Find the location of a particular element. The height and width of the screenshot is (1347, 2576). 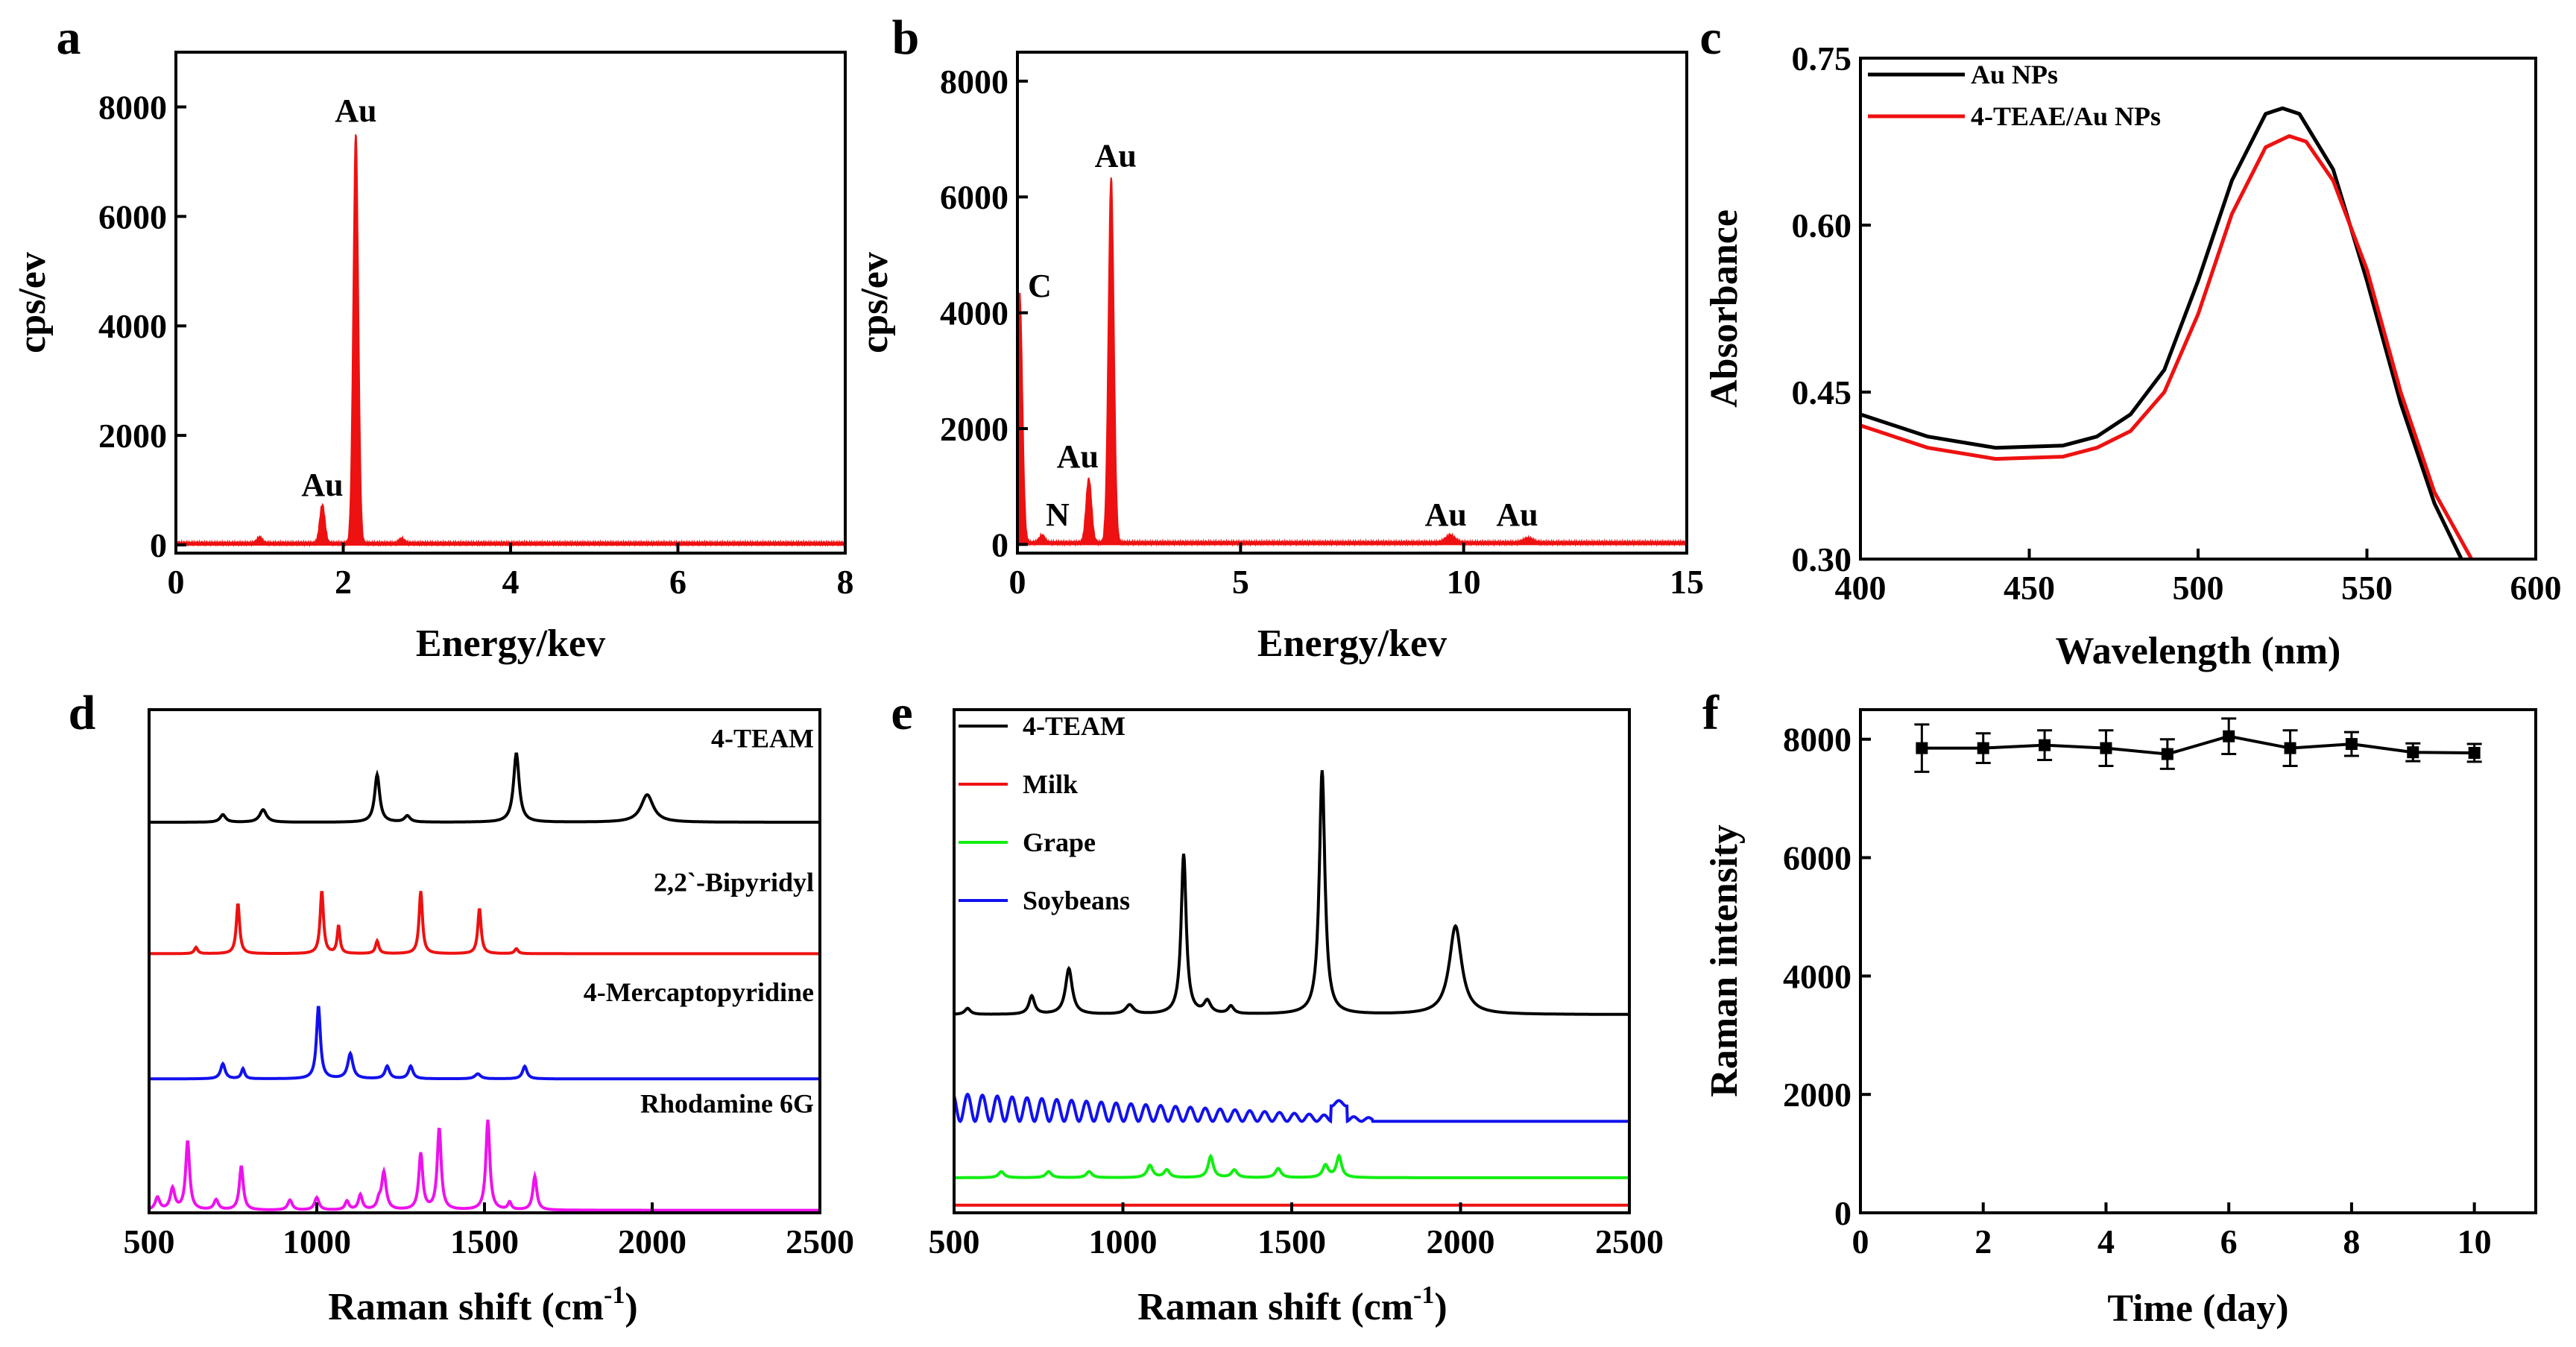

y-axis-label-c: Absorbance is located at coordinates (1725, 308).